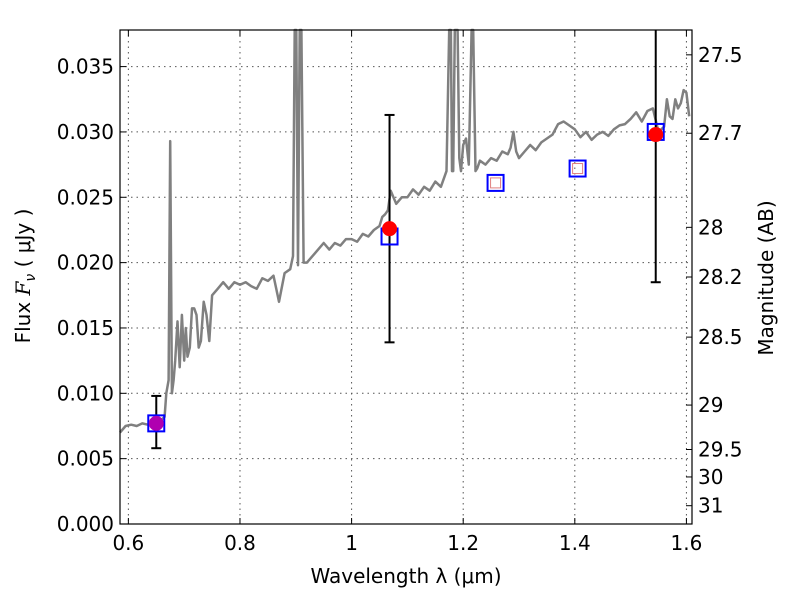 The image size is (800, 600). Describe the element at coordinates (720, 133) in the screenshot. I see `y2-tick-label: 27.7` at that location.